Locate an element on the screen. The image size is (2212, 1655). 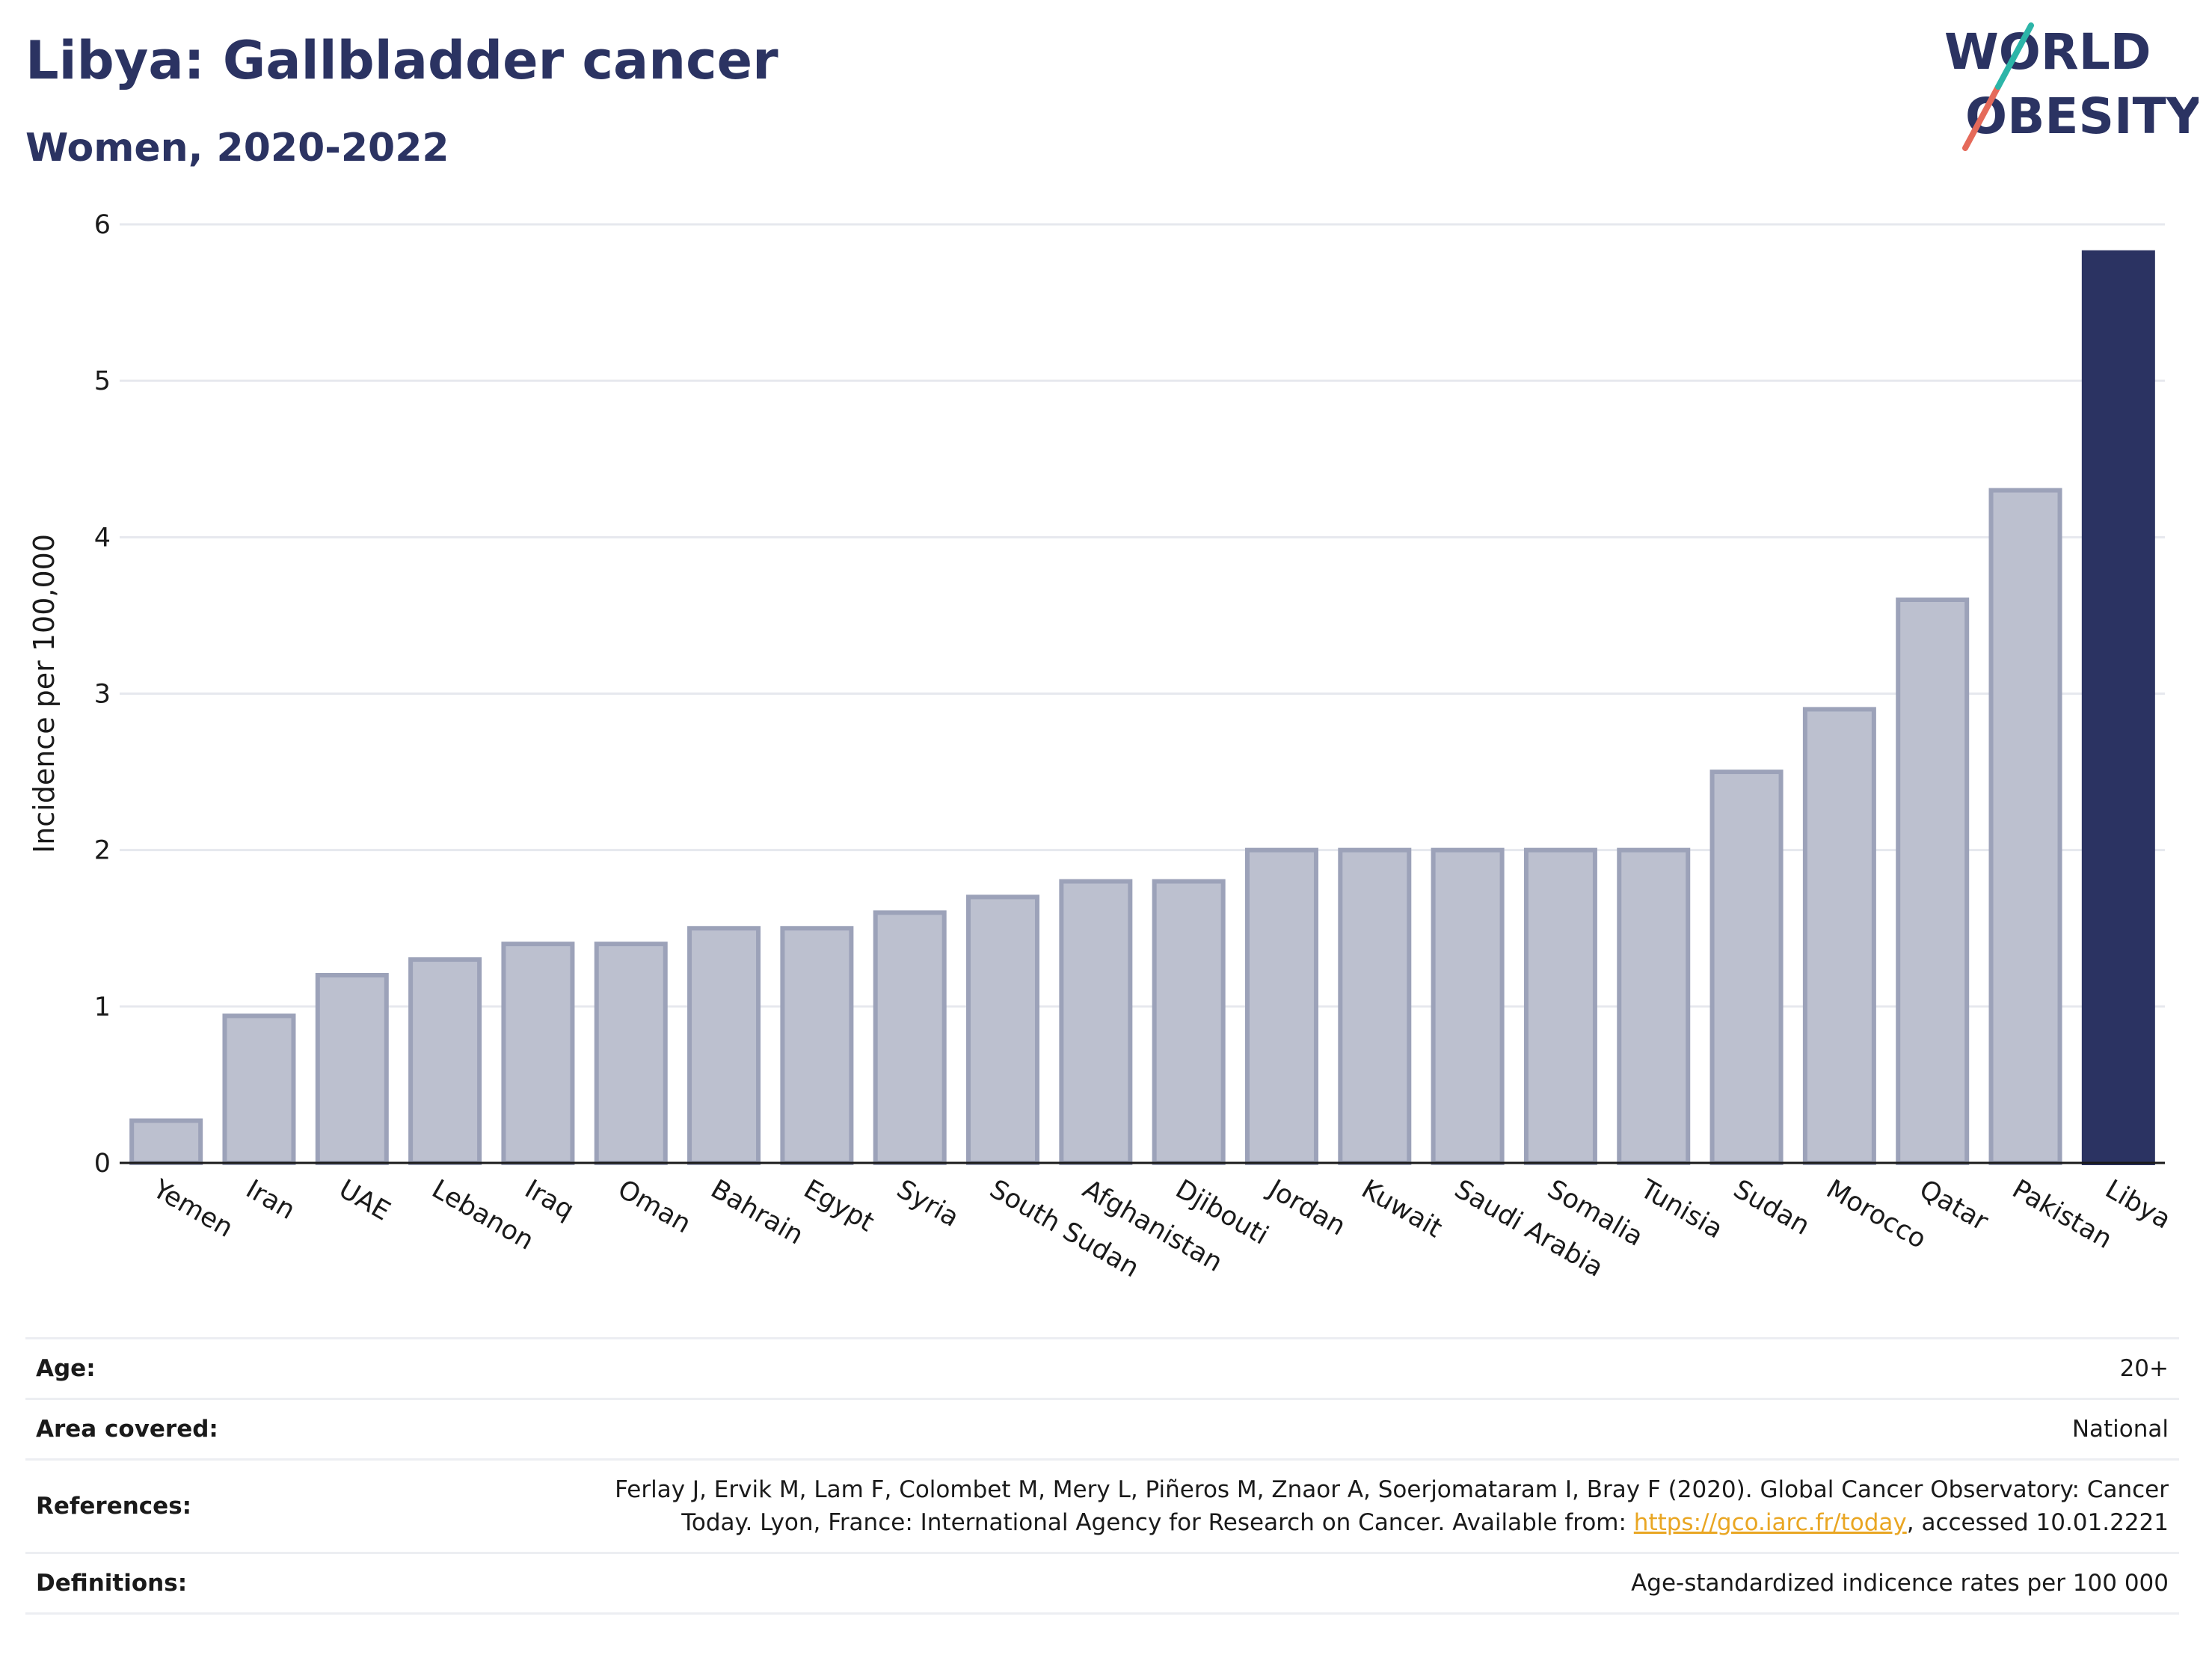
area-label: Area covered: is located at coordinates (260, 1429).